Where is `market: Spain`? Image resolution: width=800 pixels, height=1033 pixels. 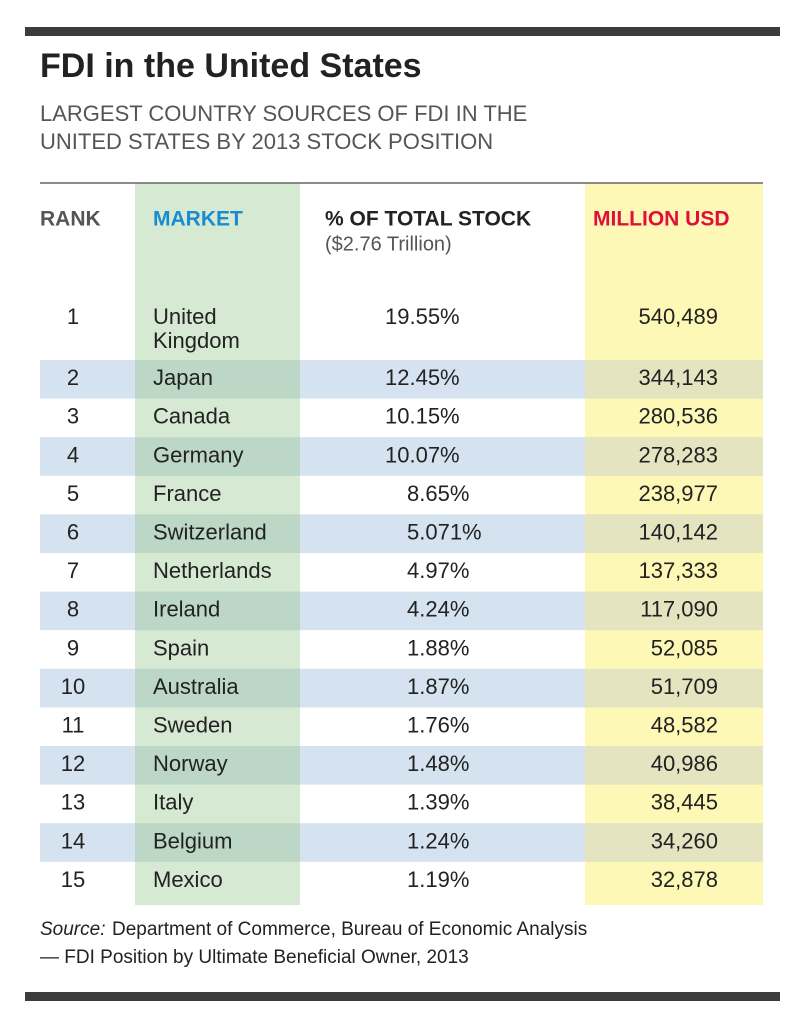
market: Spain is located at coordinates (181, 647).